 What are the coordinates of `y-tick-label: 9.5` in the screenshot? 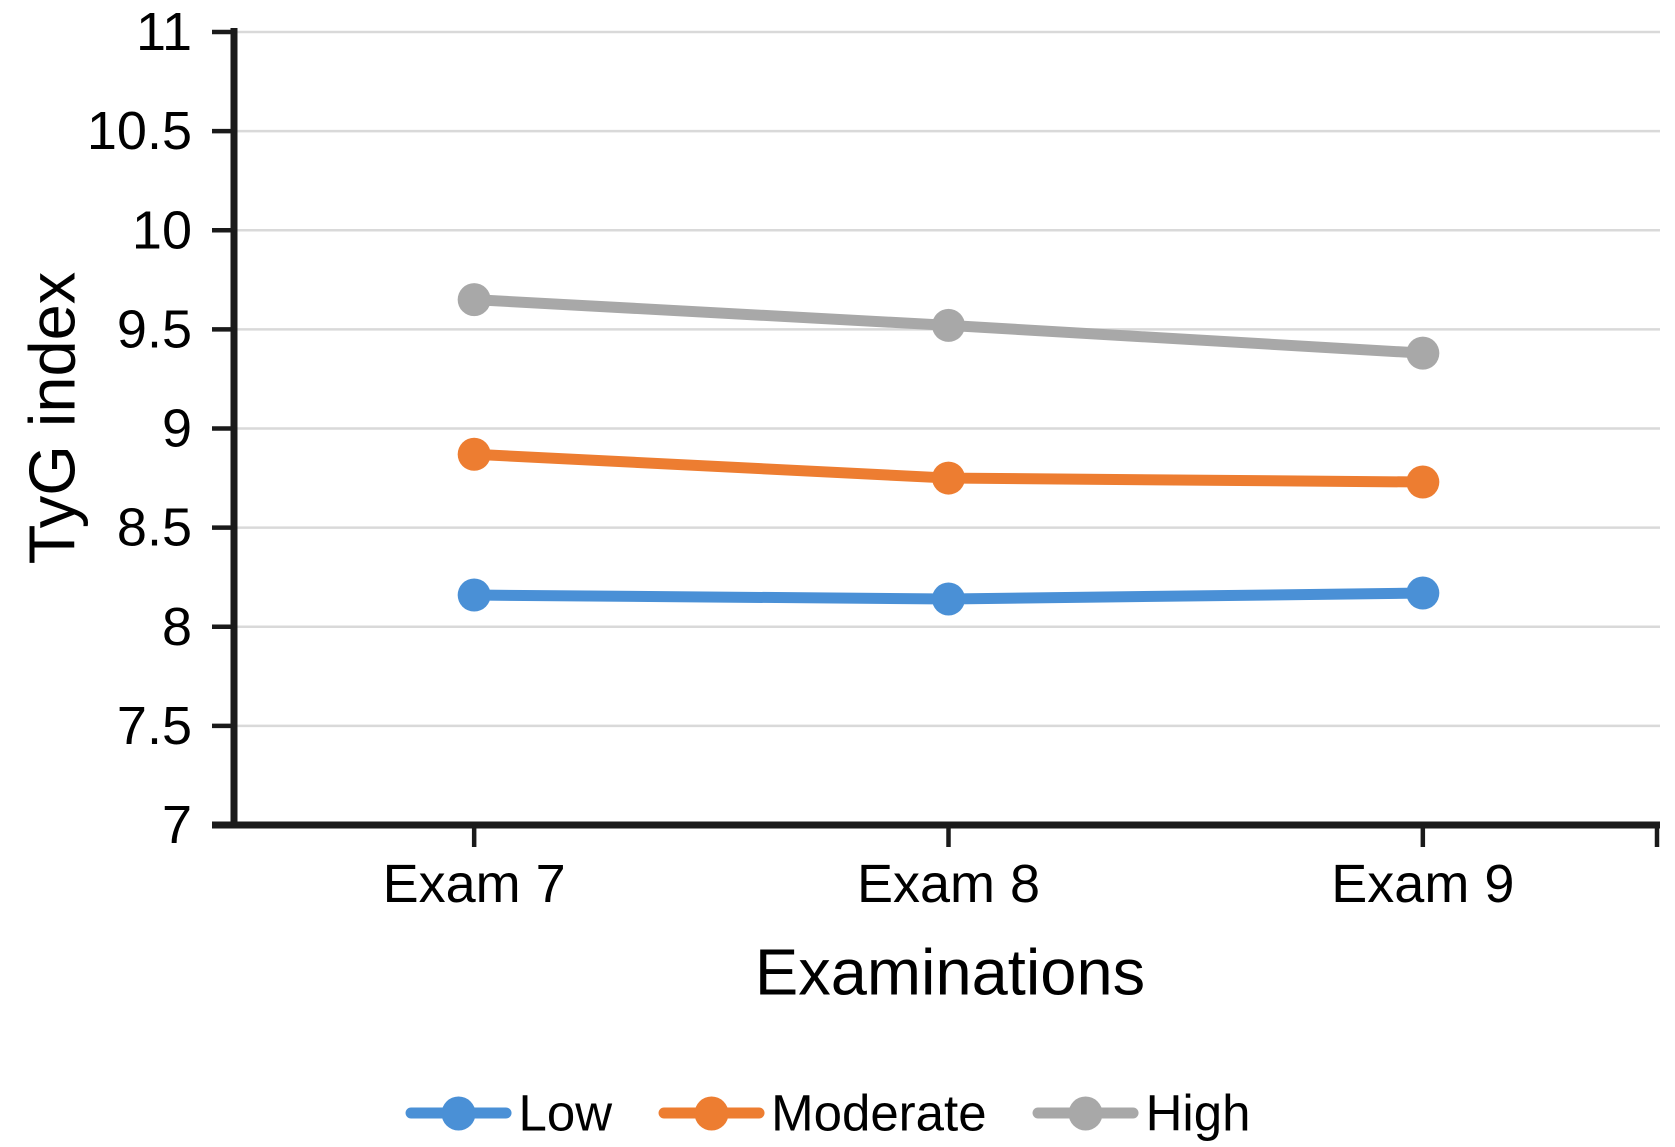 It's located at (154, 329).